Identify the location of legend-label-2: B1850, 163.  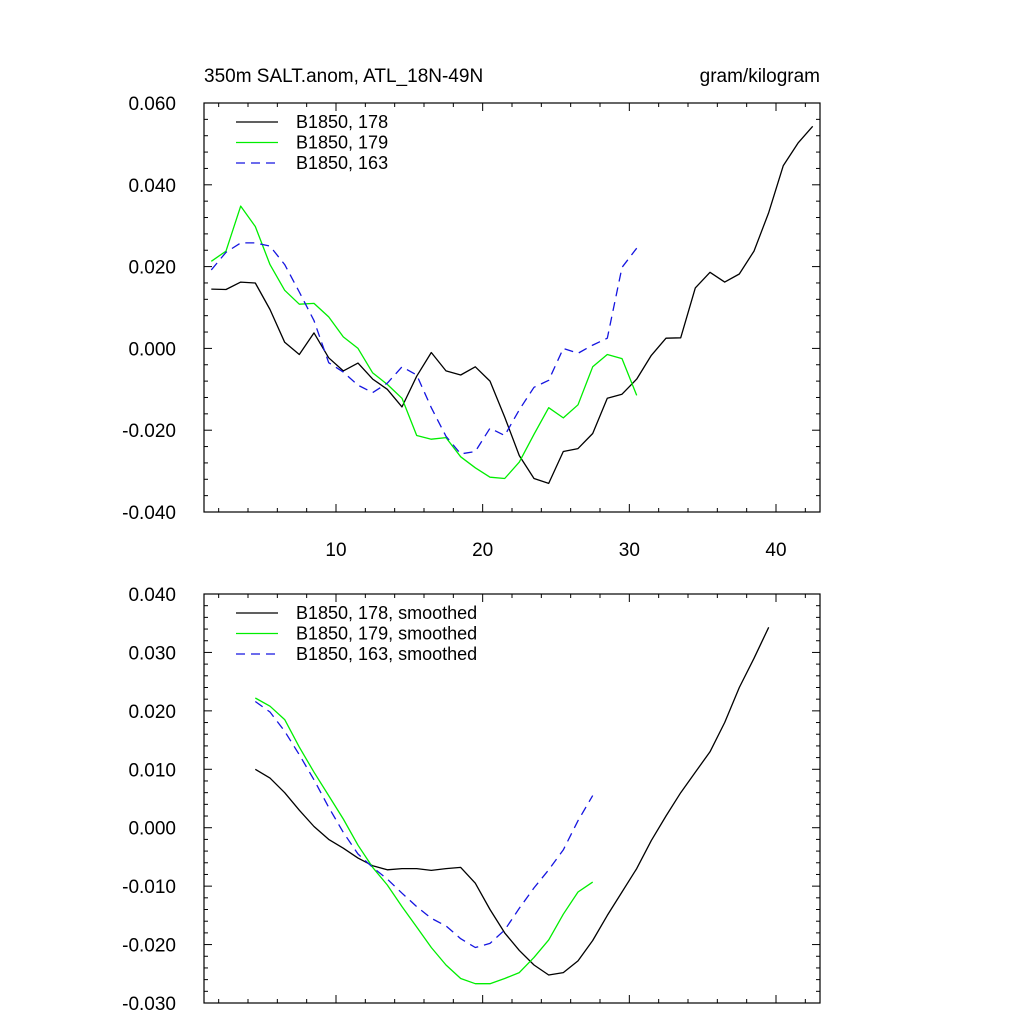
(342, 163).